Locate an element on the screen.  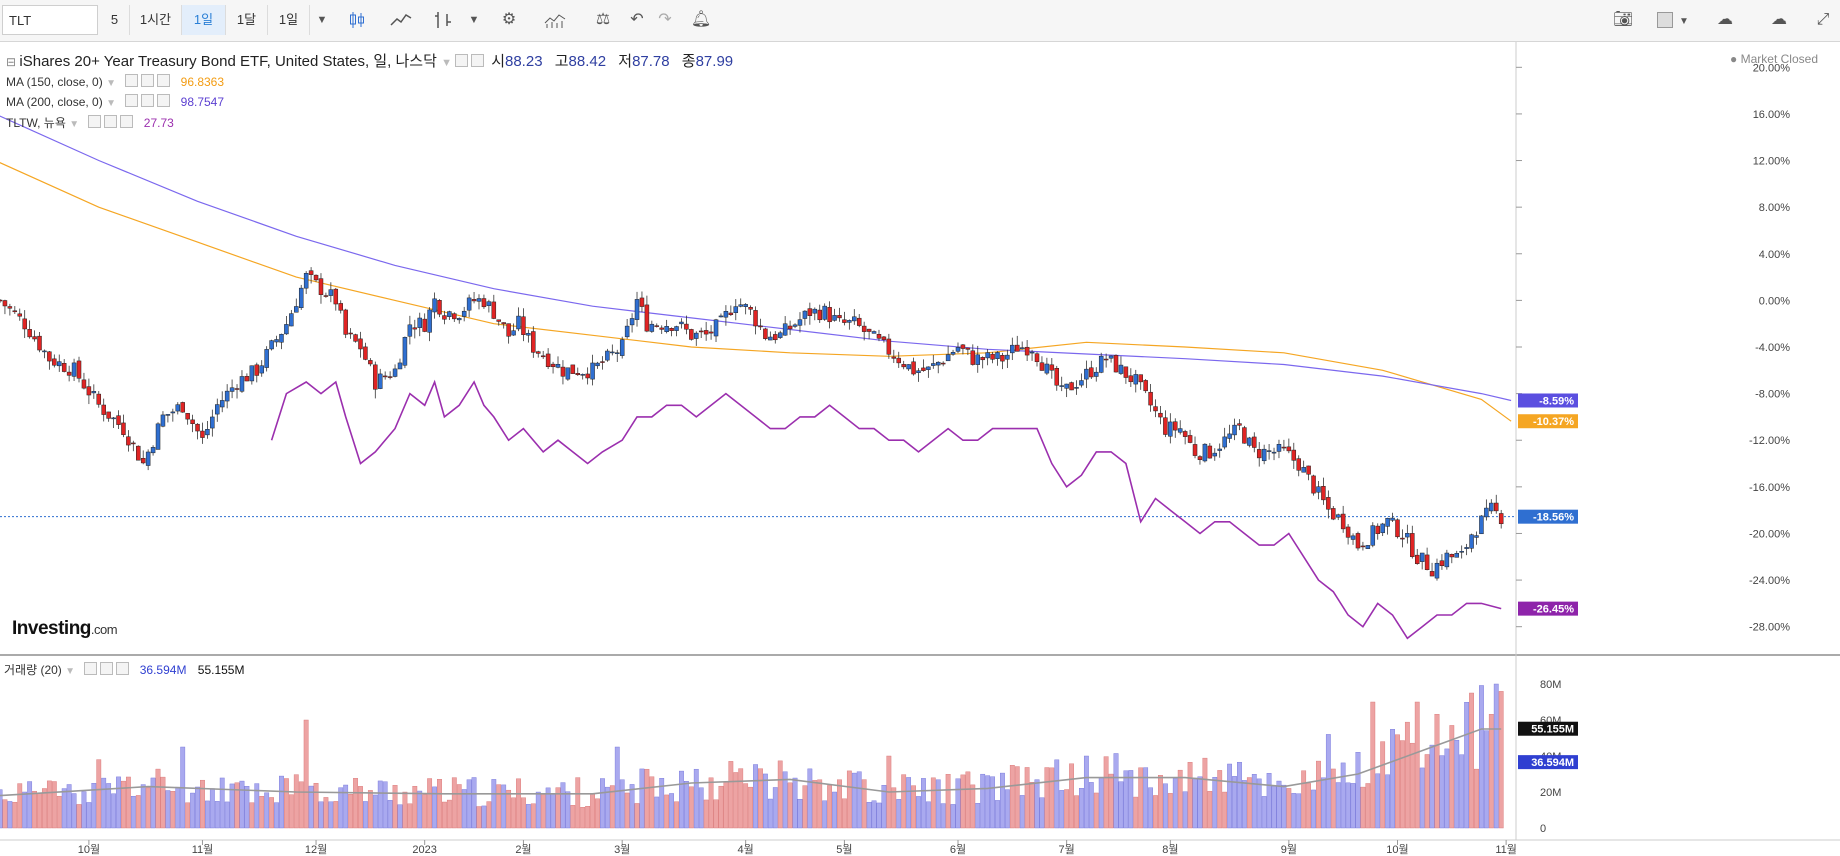
alert-bell-icon: 🔔︎ is located at coordinates (701, 19).